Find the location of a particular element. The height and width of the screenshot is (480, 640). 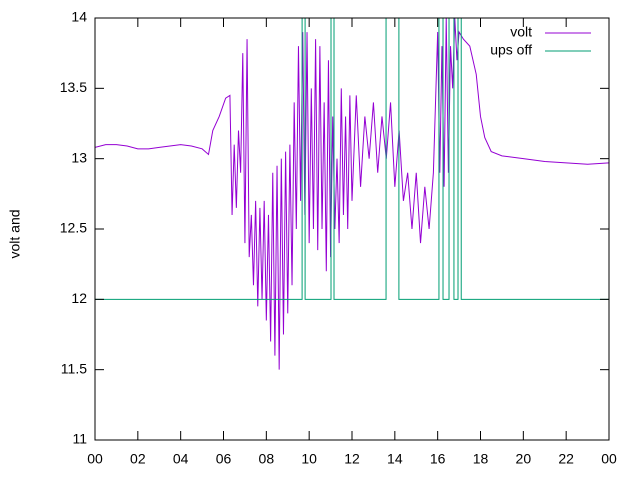

x-tick-label: 18 is located at coordinates (481, 459).